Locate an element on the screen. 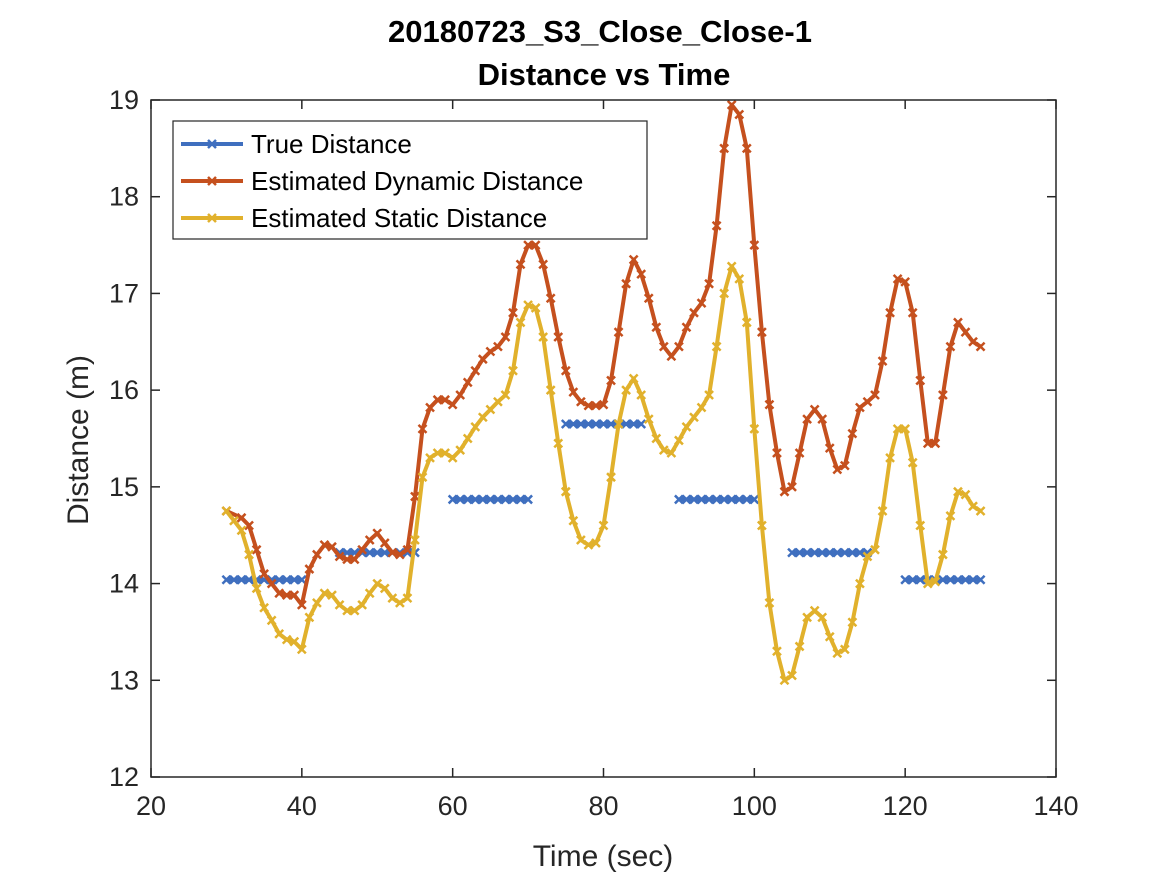 This screenshot has height=875, width=1166. x-axis-label: Time (sec) is located at coordinates (603, 856).